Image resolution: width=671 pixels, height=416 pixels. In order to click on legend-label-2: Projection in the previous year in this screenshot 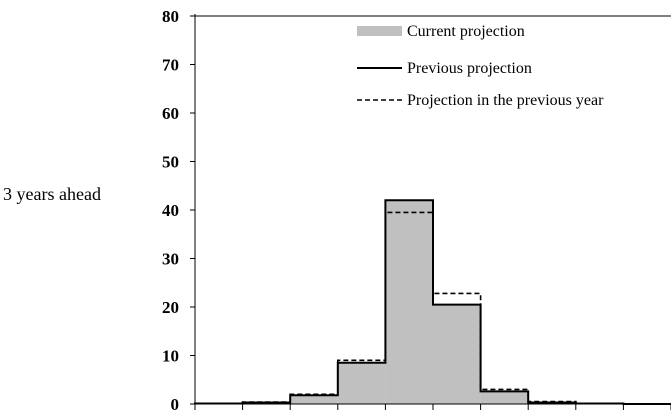, I will do `click(505, 100)`.